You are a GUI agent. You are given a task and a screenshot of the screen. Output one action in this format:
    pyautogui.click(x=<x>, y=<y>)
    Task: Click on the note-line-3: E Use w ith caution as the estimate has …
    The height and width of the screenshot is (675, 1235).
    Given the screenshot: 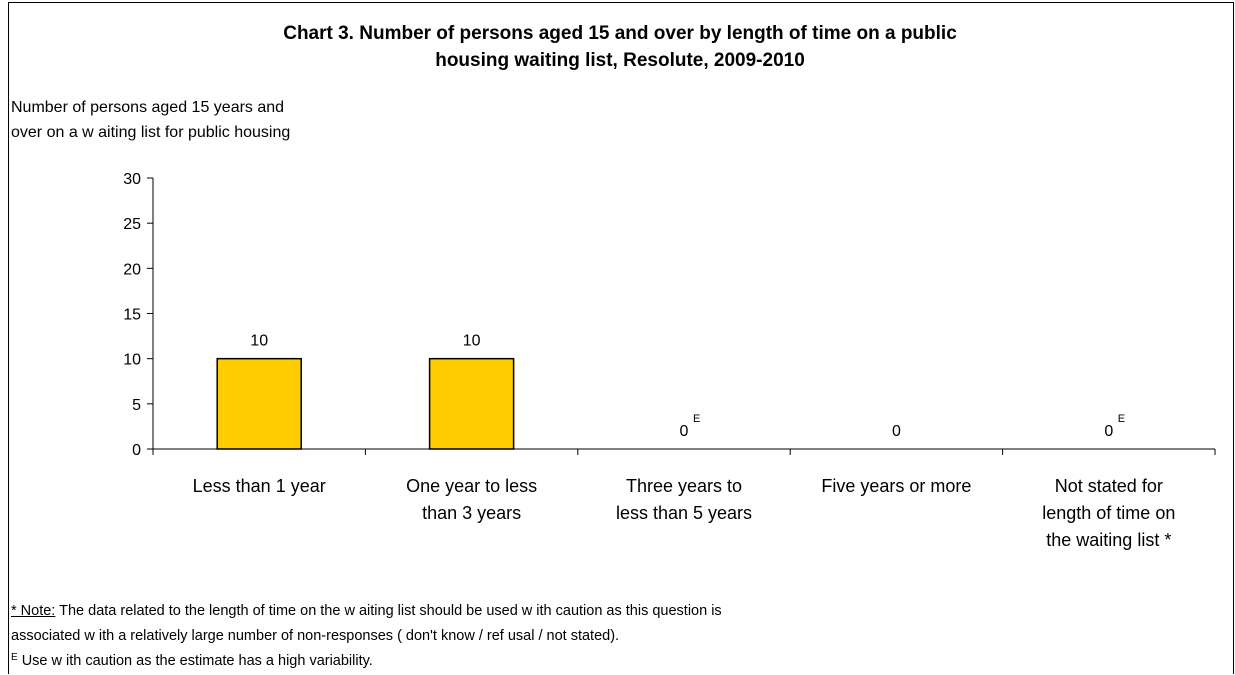 What is the action you would take?
    pyautogui.click(x=366, y=662)
    